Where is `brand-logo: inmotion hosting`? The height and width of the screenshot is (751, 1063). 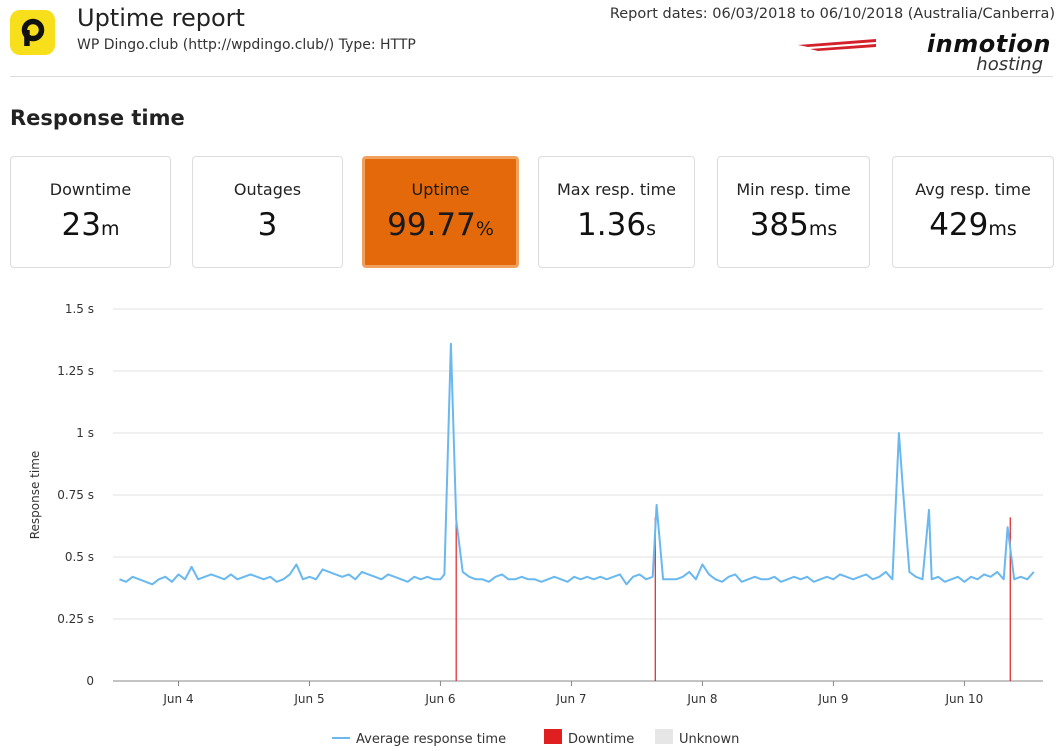
brand-logo: inmotion hosting is located at coordinates (989, 52).